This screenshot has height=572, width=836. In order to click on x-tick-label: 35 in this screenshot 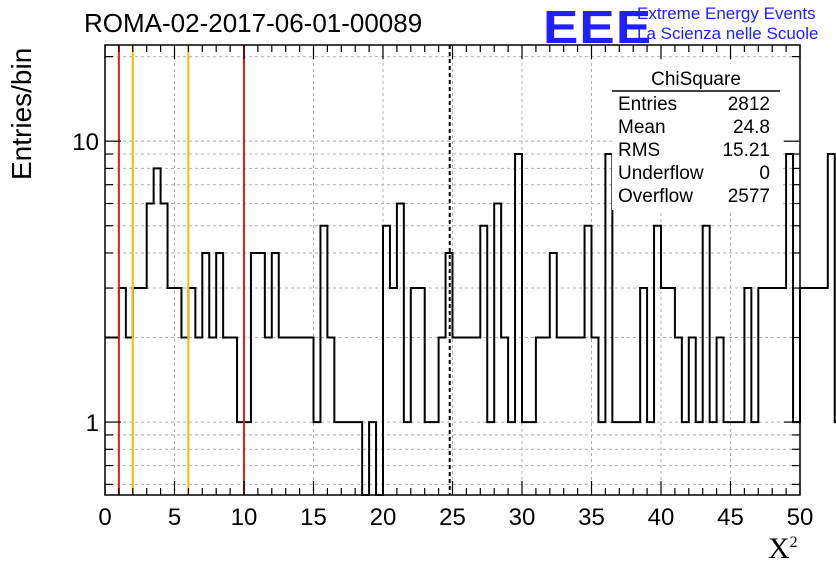, I will do `click(591, 517)`.